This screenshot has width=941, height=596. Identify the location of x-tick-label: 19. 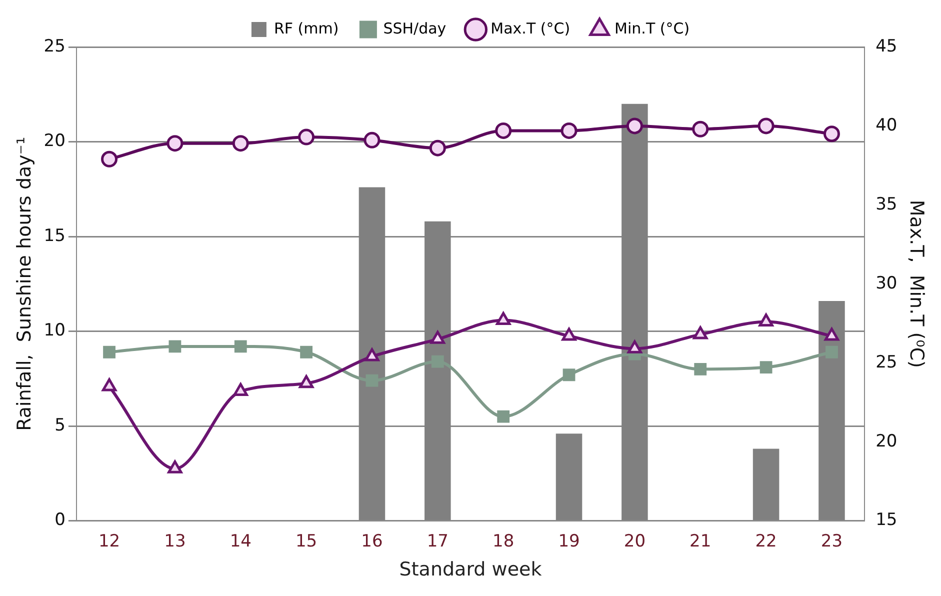
(569, 541).